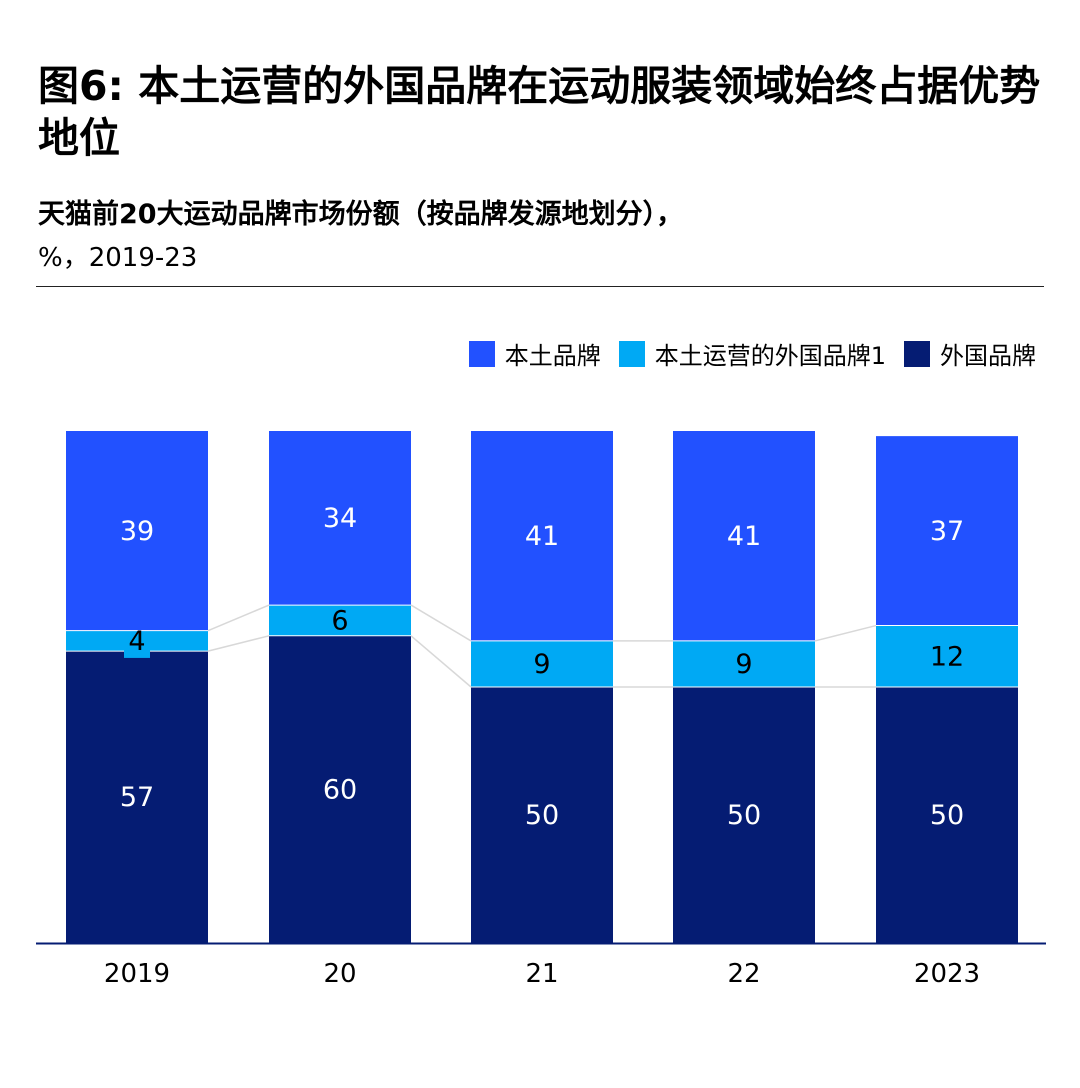 Image resolution: width=1080 pixels, height=1088 pixels. I want to click on x-tick-label: 20, so click(339, 974).